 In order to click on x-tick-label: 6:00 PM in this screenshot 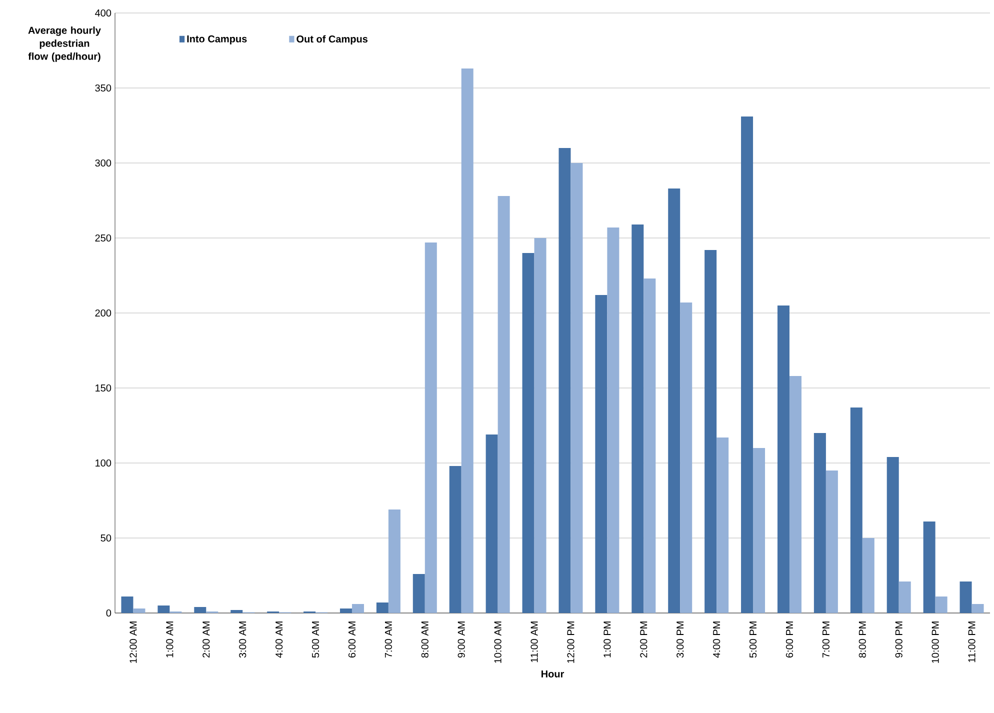, I will do `click(790, 640)`.